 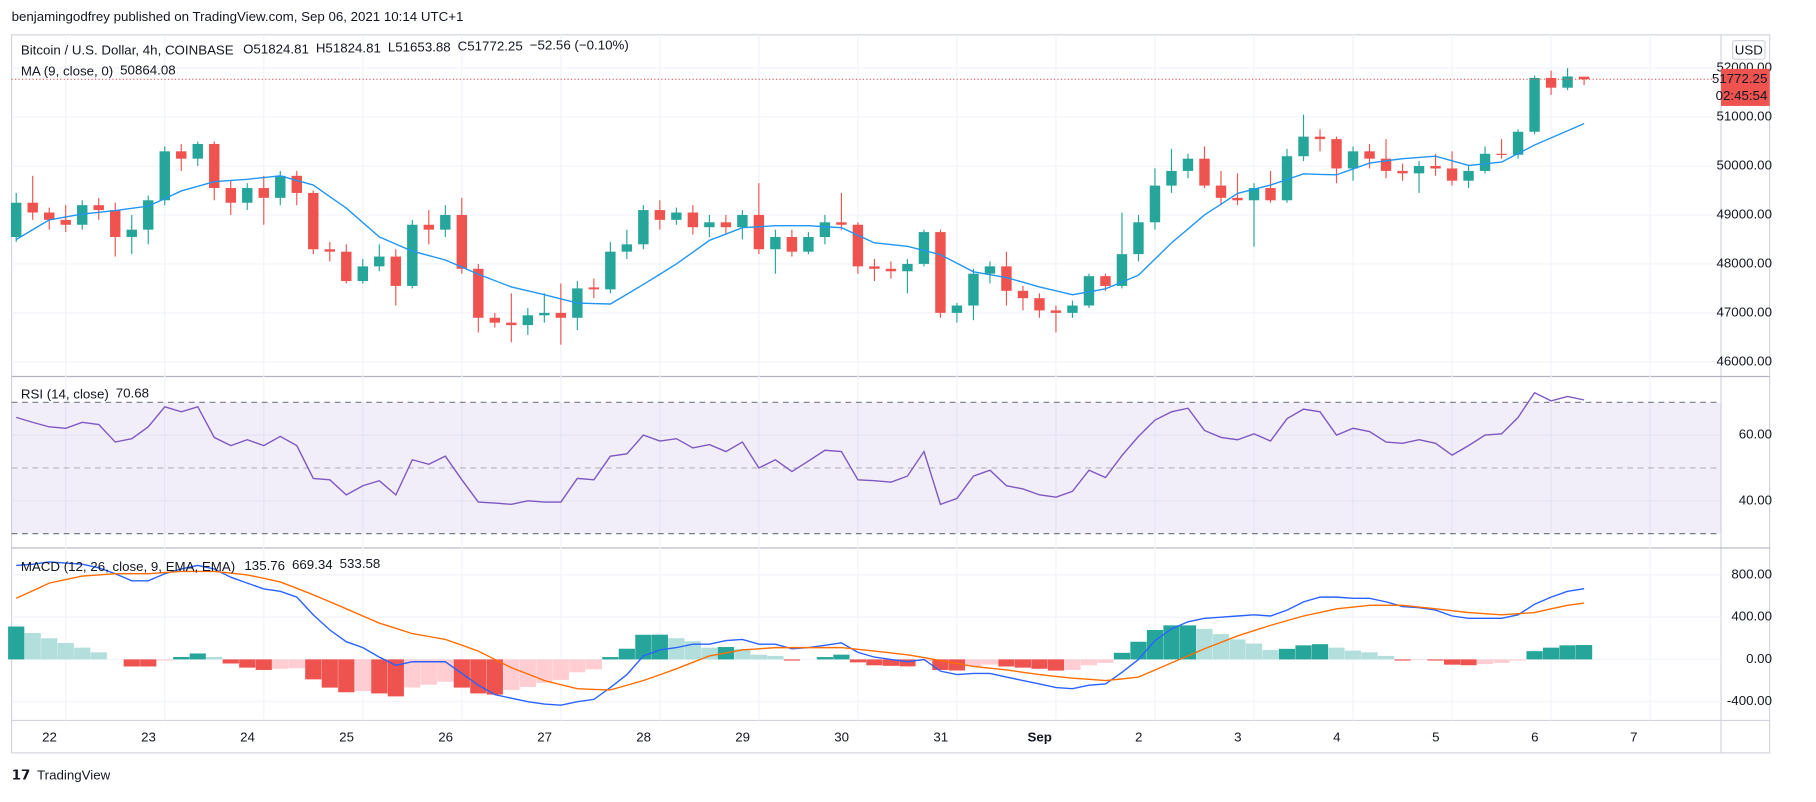 I want to click on logo-mark: 𝟭𝟳, so click(x=21, y=775).